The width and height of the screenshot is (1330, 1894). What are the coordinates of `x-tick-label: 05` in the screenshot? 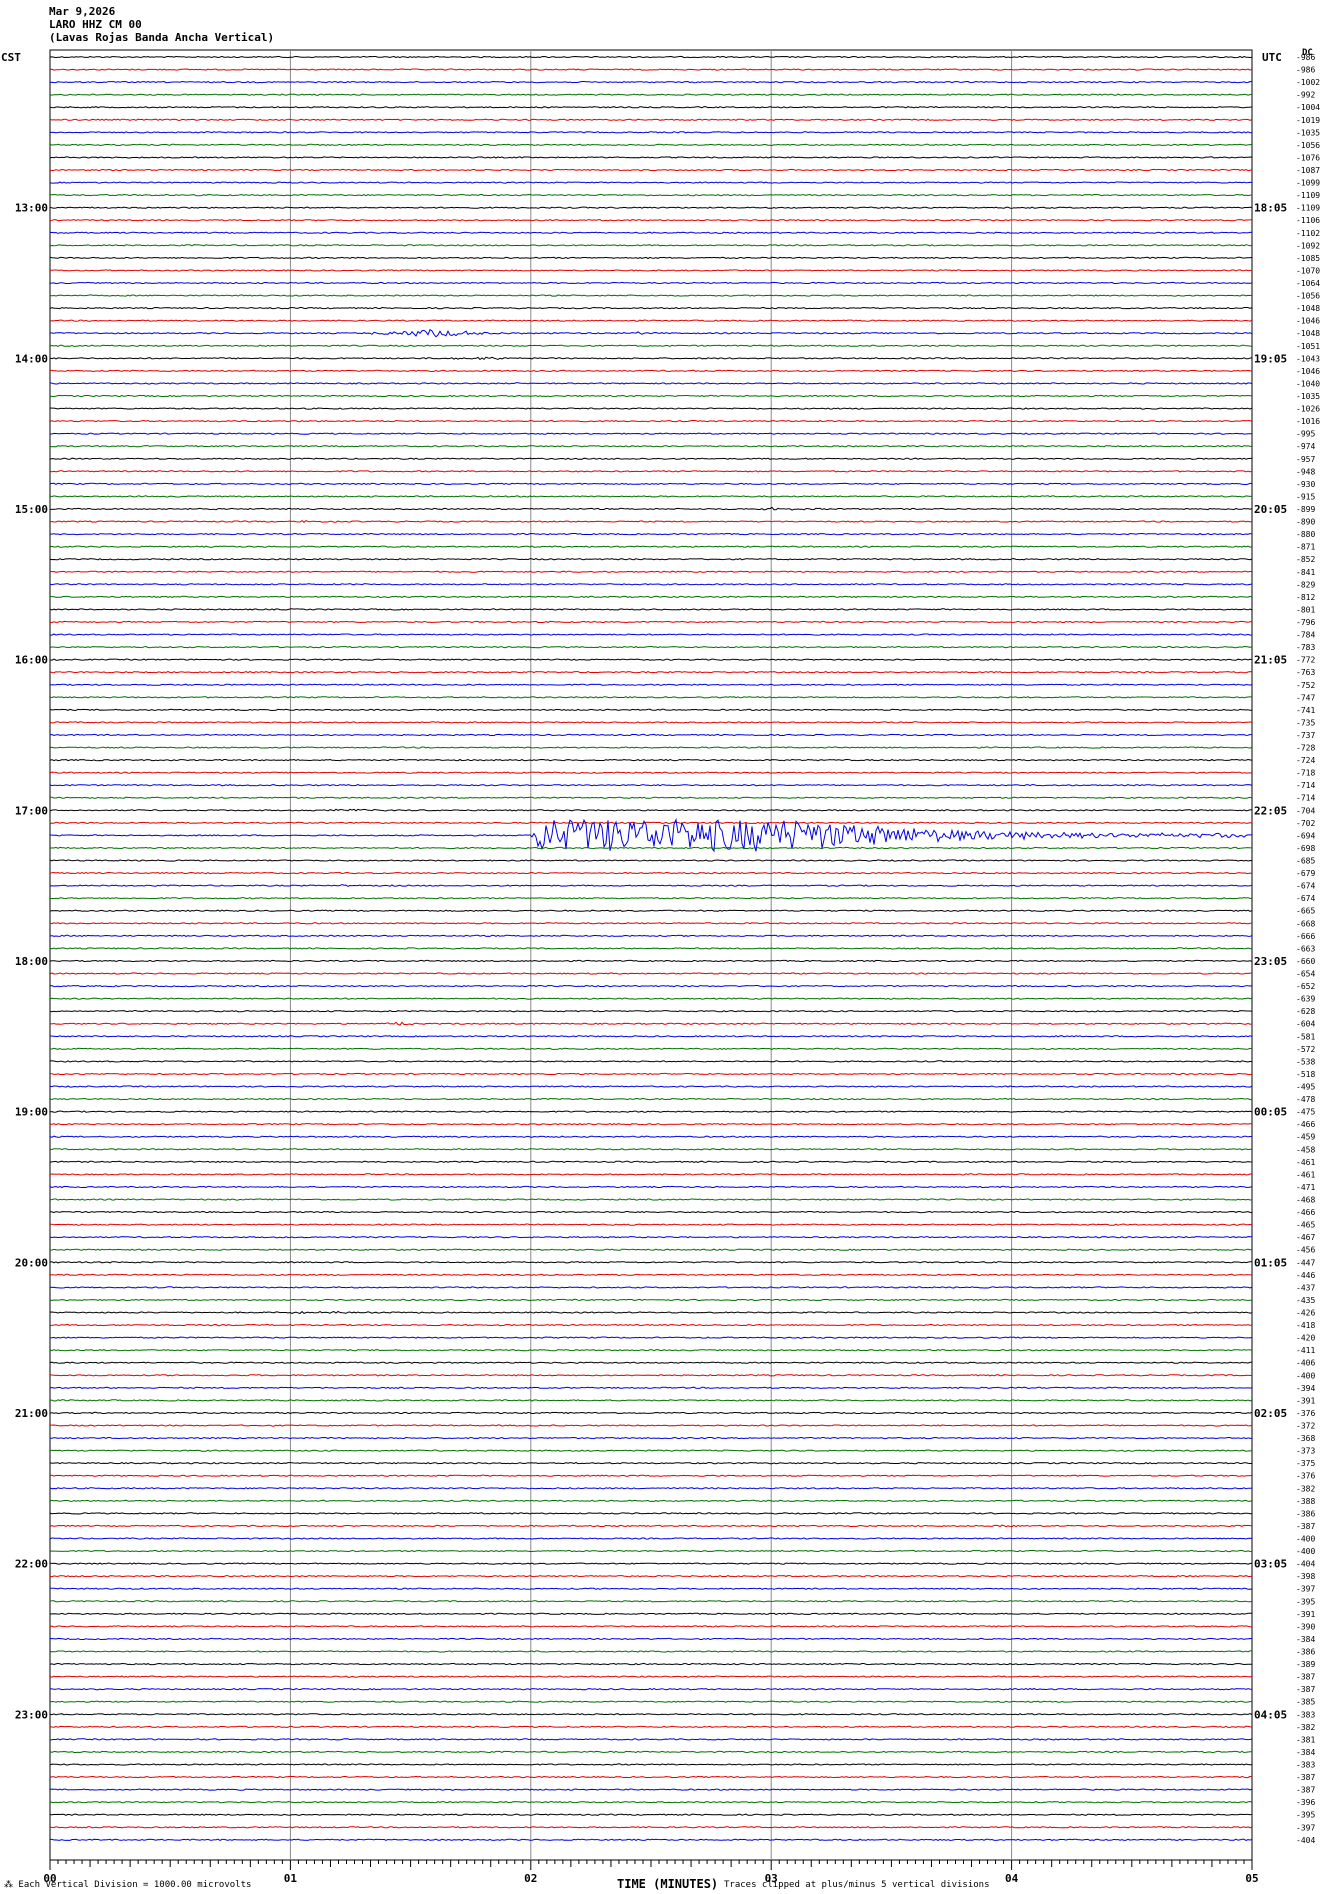 It's located at (1251, 1878).